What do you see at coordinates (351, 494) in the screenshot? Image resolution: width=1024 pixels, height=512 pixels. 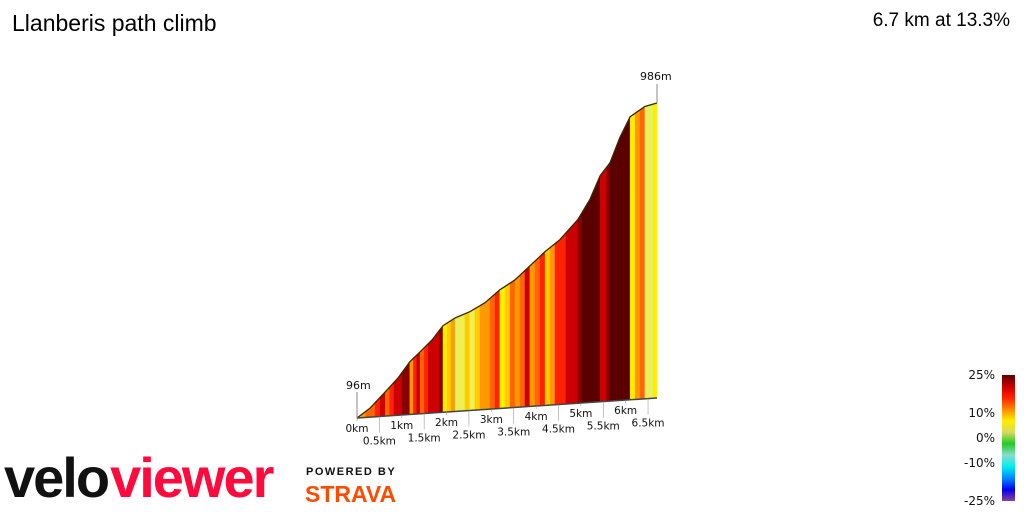 I see `strava-logo: STRAVA` at bounding box center [351, 494].